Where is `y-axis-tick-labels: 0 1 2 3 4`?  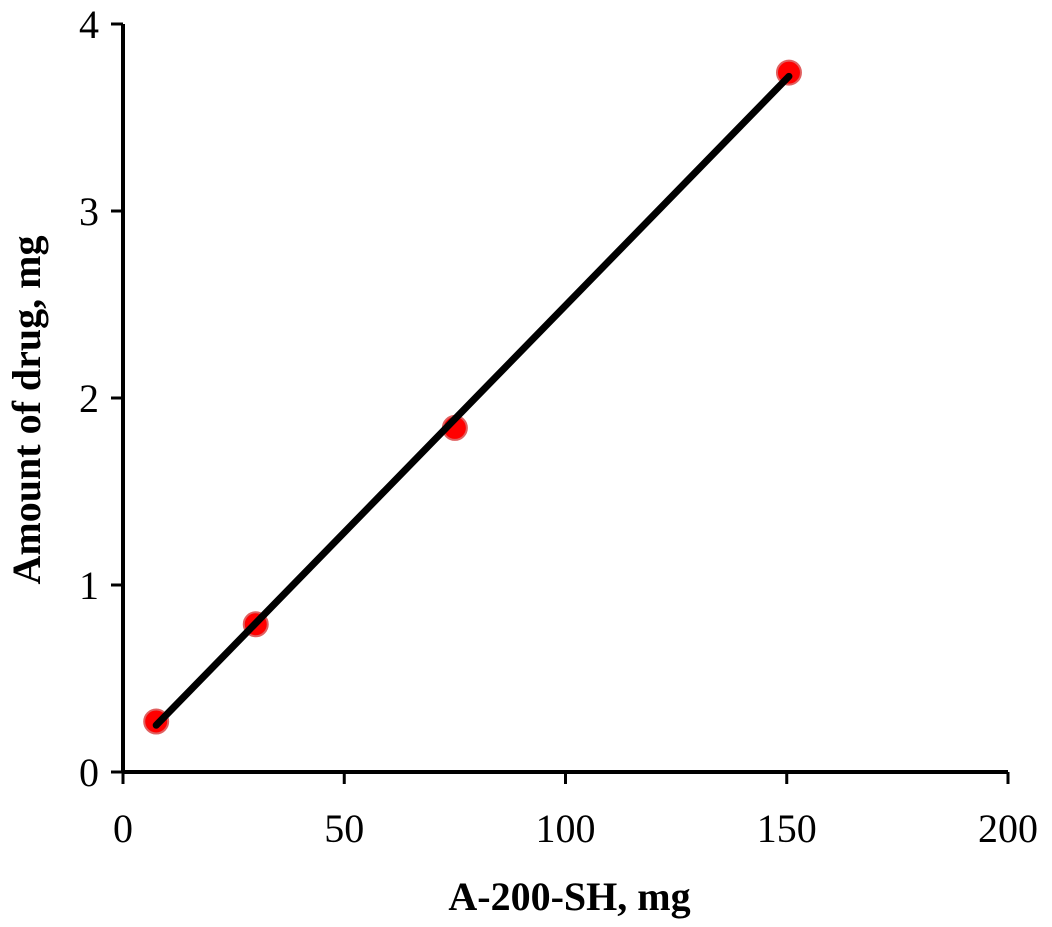 y-axis-tick-labels: 0 1 2 3 4 is located at coordinates (89, 398).